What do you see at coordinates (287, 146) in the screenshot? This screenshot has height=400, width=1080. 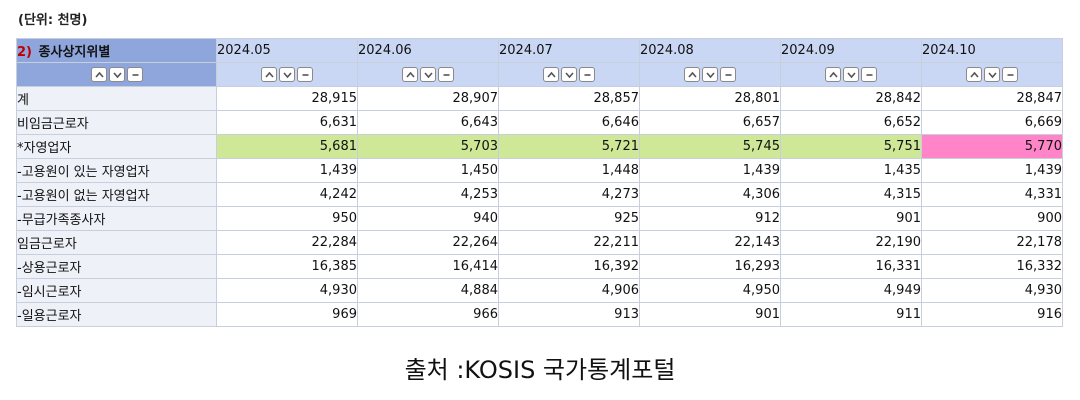 I see `table-cell: 5,681` at bounding box center [287, 146].